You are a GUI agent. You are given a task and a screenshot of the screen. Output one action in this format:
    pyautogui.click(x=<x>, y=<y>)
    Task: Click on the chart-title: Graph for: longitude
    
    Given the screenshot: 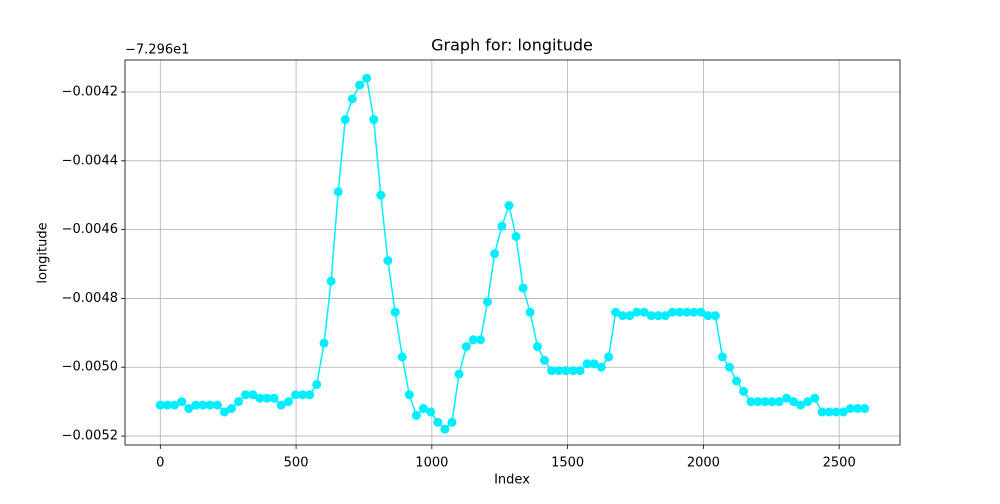 What is the action you would take?
    pyautogui.click(x=512, y=45)
    